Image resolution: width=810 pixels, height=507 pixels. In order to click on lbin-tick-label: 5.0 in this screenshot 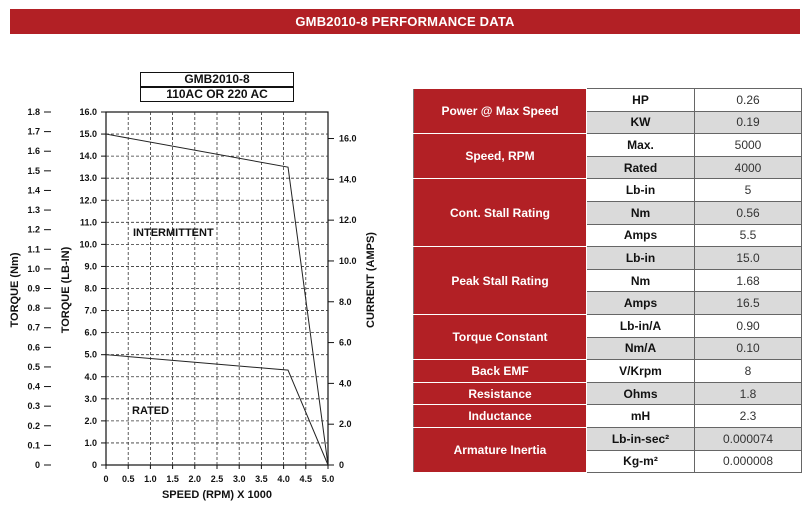, I will do `click(90, 355)`.